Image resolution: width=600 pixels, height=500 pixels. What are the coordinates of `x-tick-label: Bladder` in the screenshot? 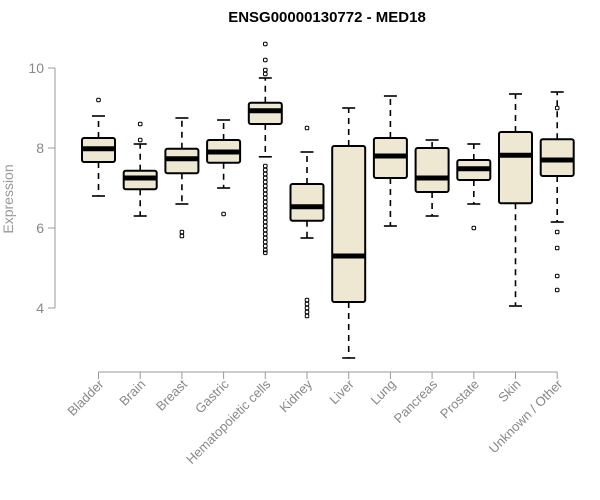 It's located at (85, 397).